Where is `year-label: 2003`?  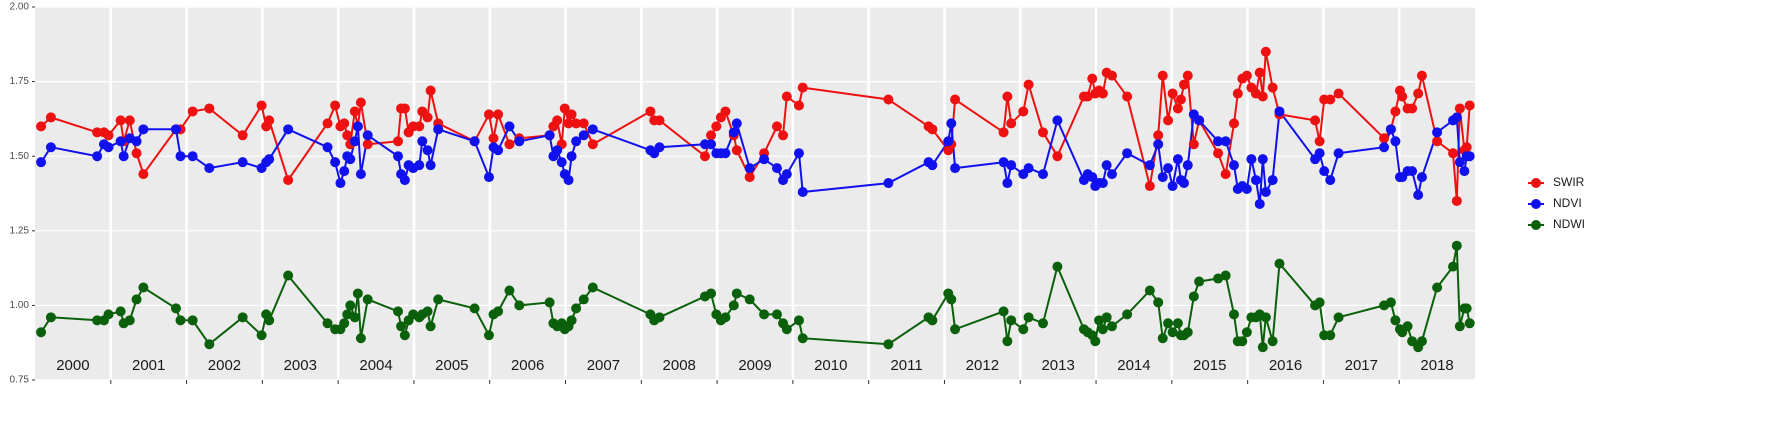
year-label: 2003 is located at coordinates (300, 365).